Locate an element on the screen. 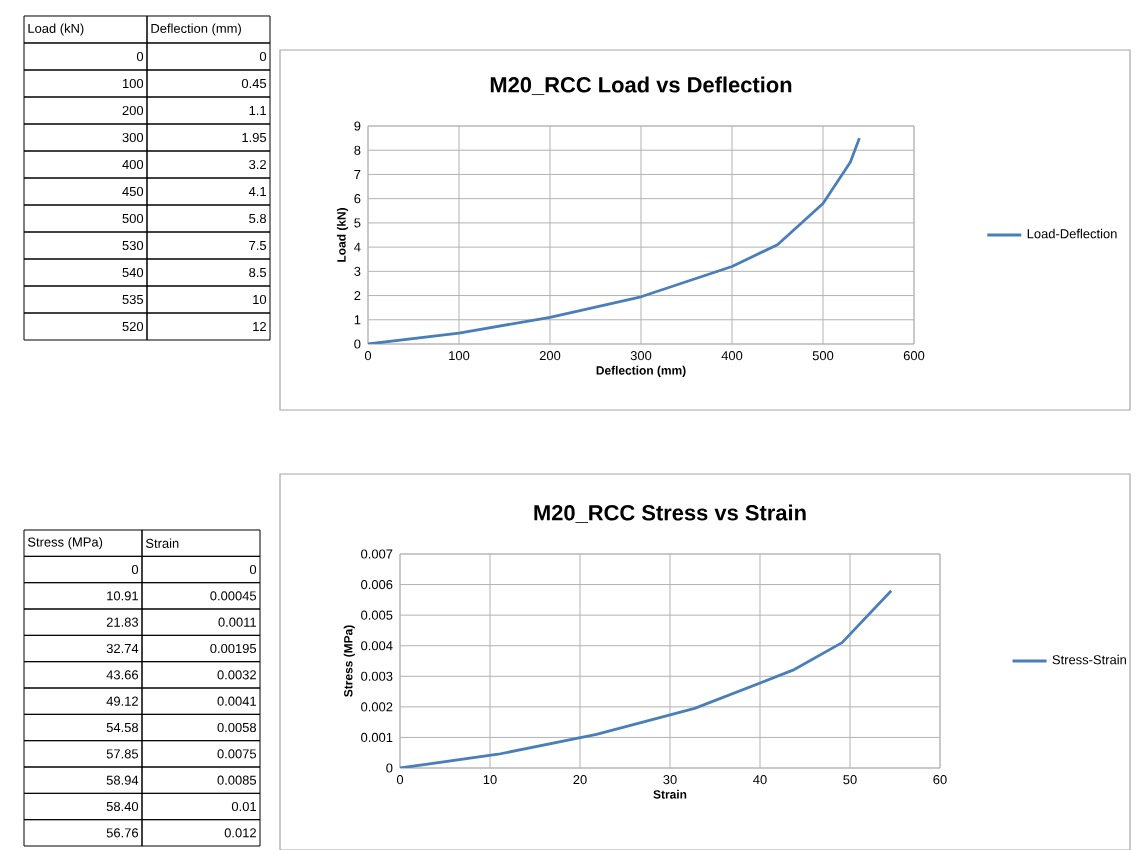 Image resolution: width=1138 pixels, height=850 pixels. chart-title: M20_RCC Stress vs Strain is located at coordinates (670, 514).